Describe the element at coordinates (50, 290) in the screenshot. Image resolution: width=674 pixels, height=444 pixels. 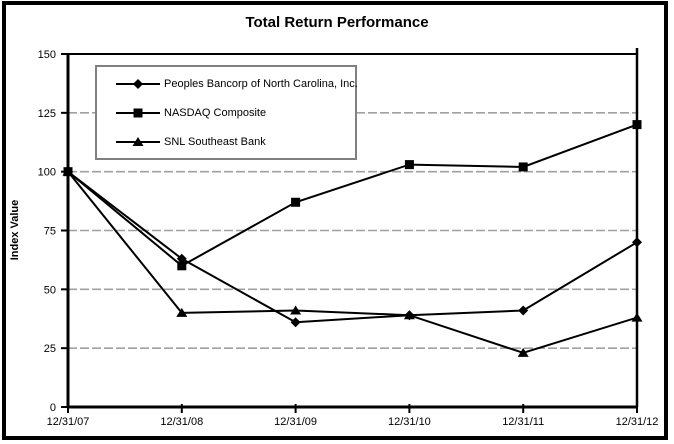
I see `y-tick-label: 50` at that location.